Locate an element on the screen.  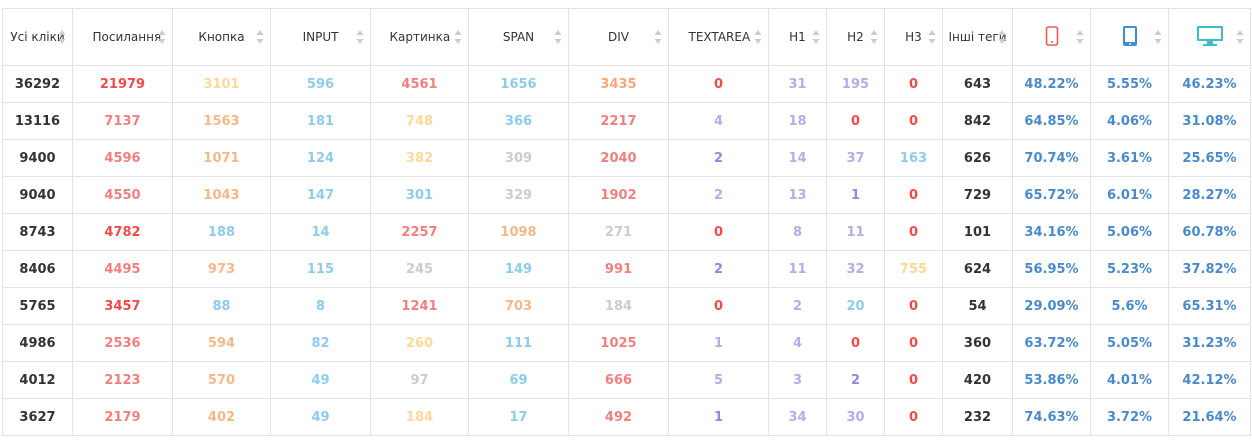
table-cell: 111 is located at coordinates (518, 343).